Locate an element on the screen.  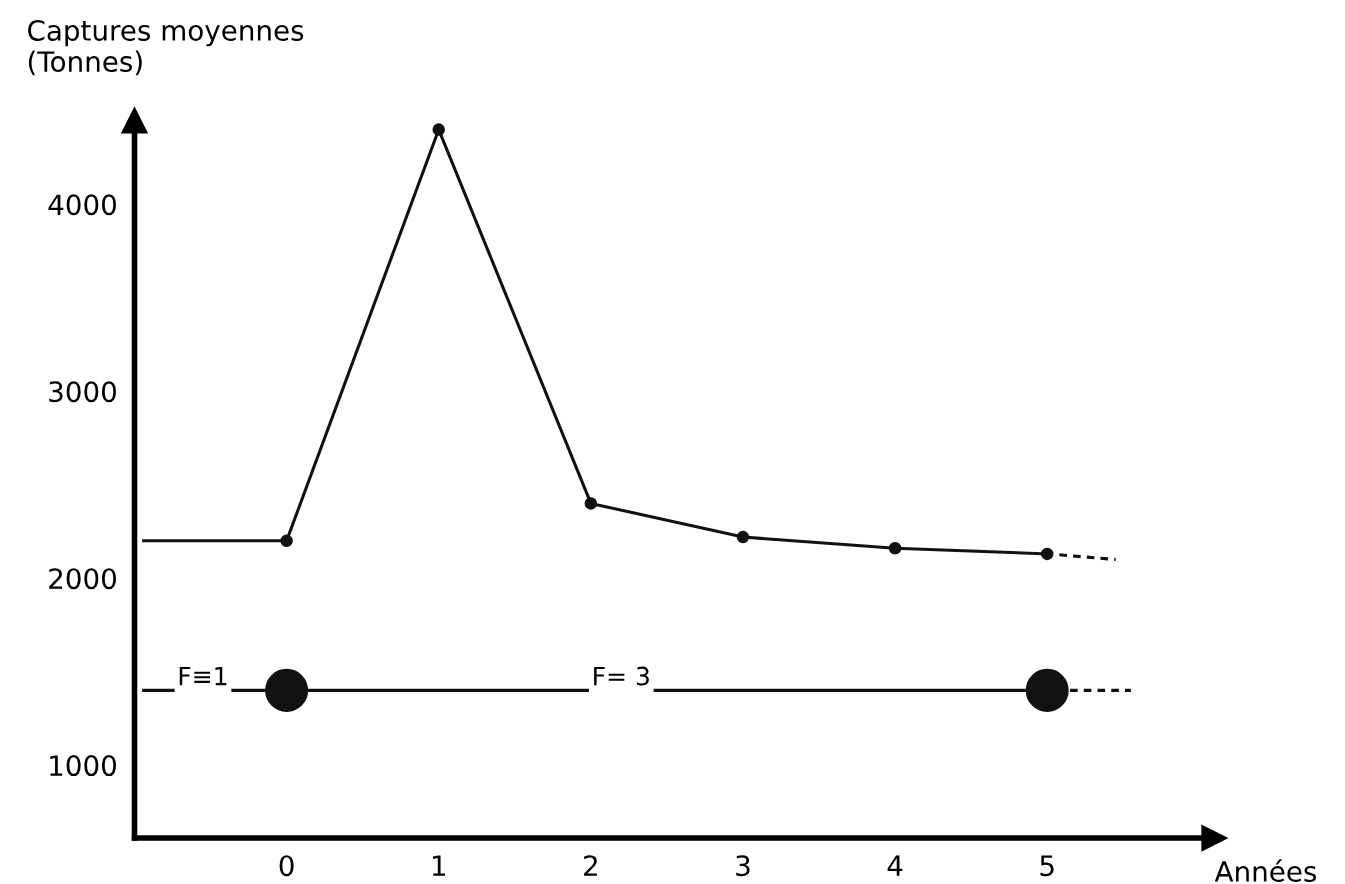
x-tick-label: 4 is located at coordinates (895, 865).